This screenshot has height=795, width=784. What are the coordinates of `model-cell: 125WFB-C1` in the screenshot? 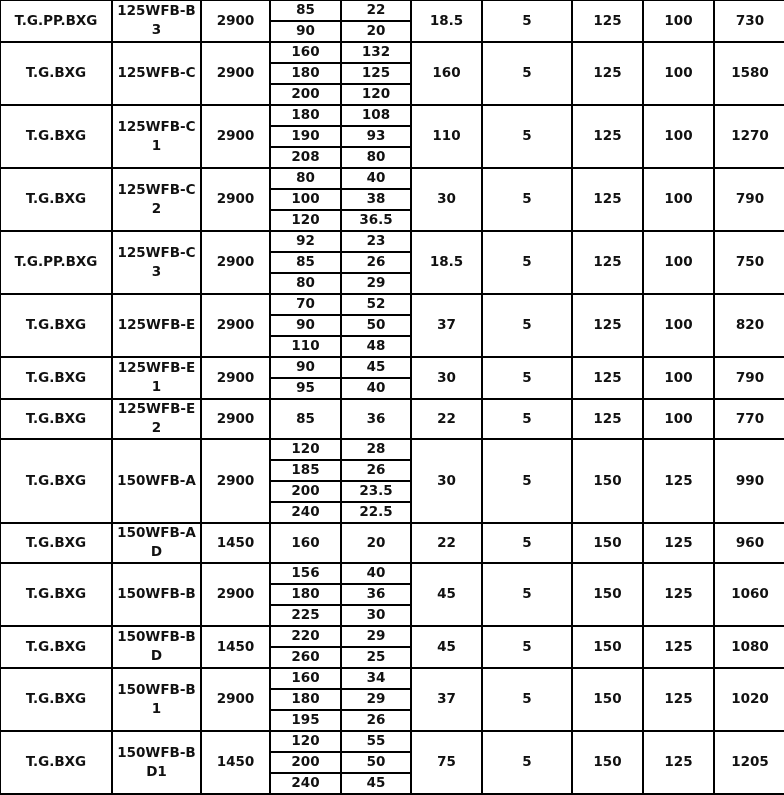 It's located at (156, 136).